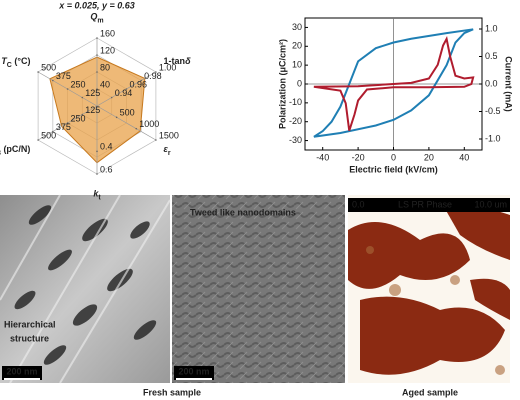 The image size is (520, 400). What do you see at coordinates (126, 123) in the screenshot?
I see `radar-axis` at bounding box center [126, 123].